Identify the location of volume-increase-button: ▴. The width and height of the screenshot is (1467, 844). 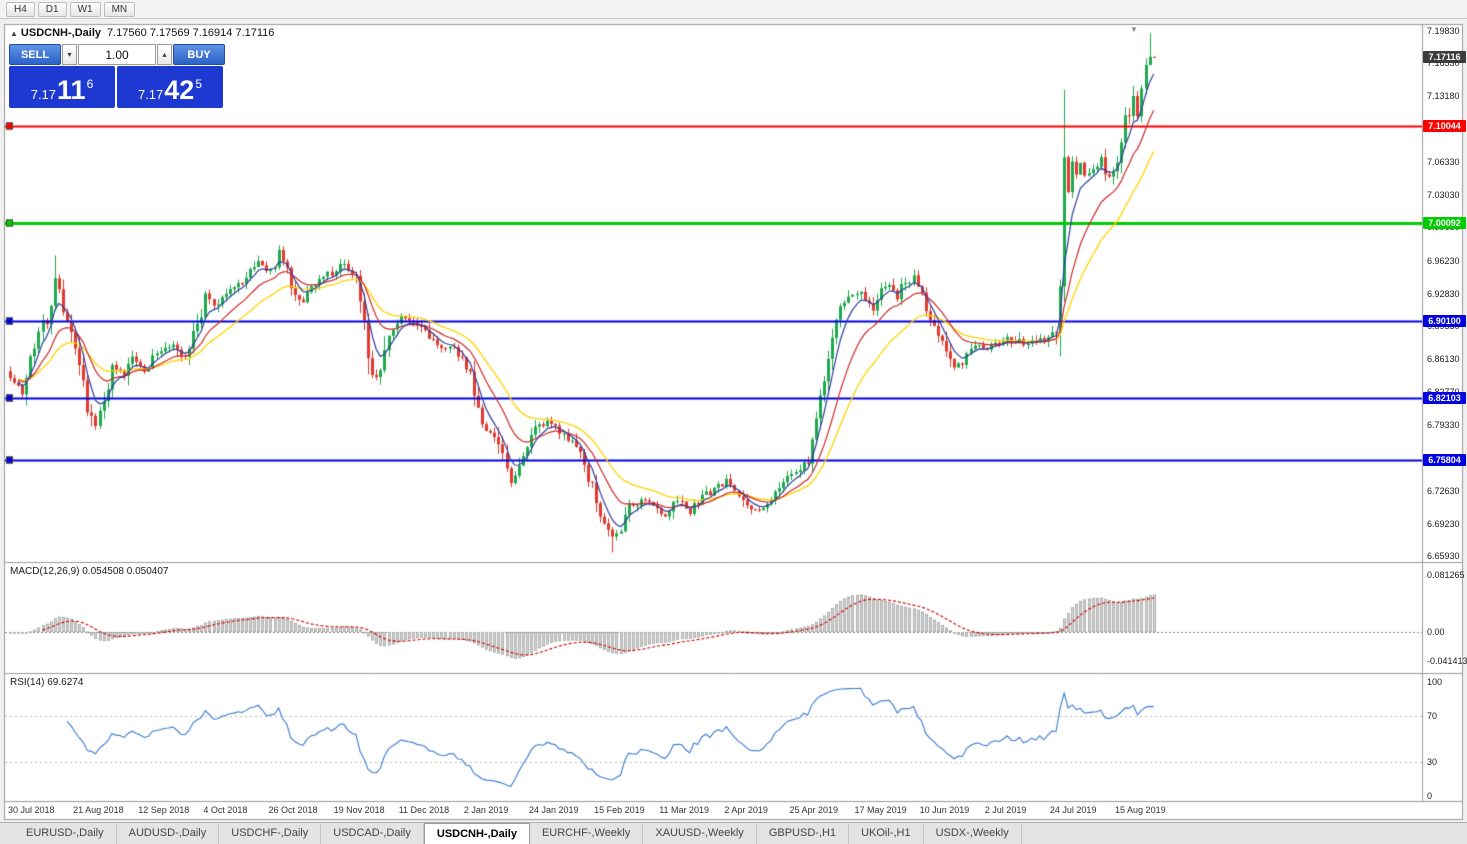
(164, 54).